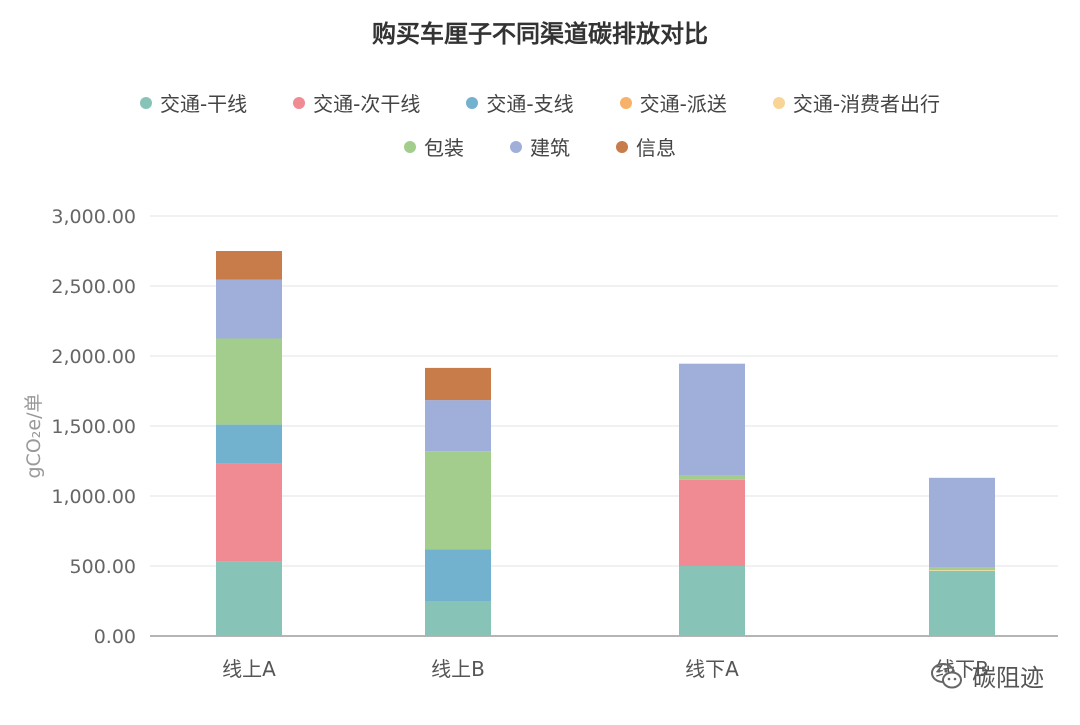  Describe the element at coordinates (550, 148) in the screenshot. I see `legend-label-building: 建筑` at that location.